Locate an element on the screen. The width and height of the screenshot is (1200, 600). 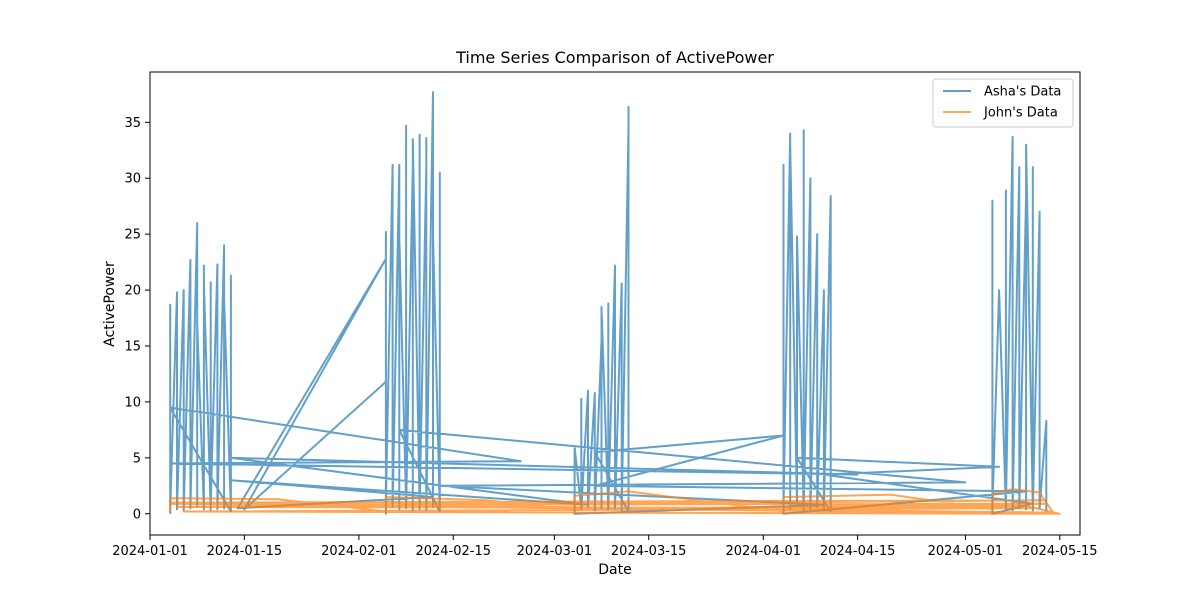
legend-label-1: John's Data is located at coordinates (1020, 113).